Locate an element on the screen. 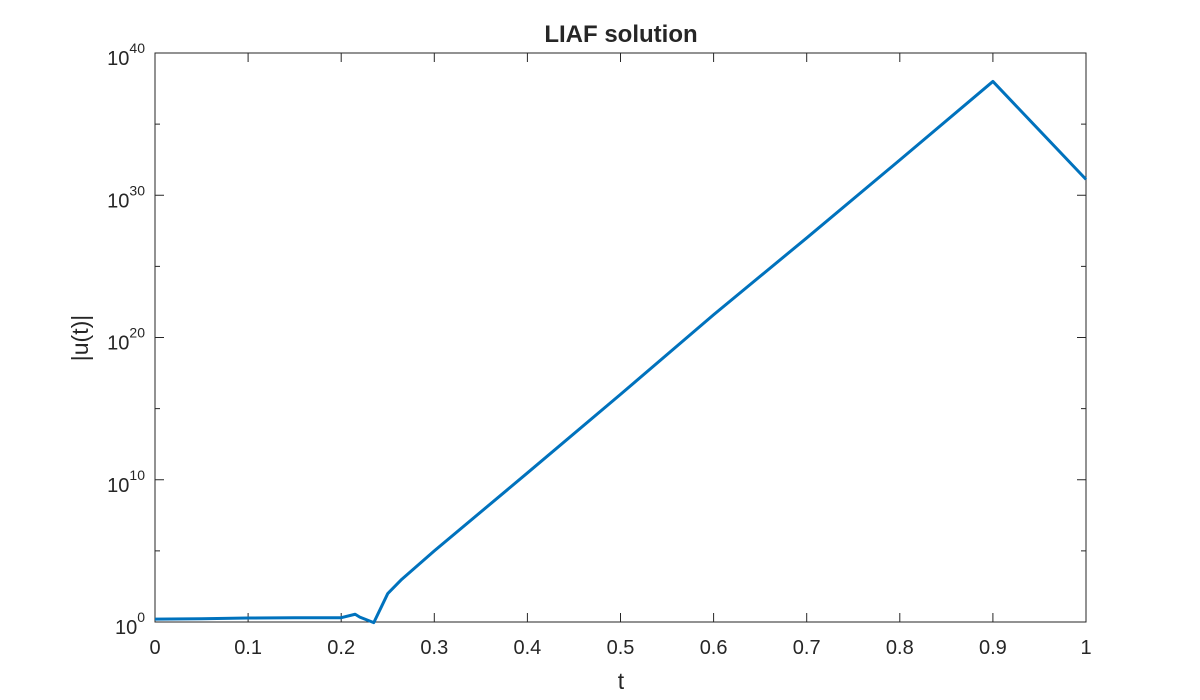 This screenshot has height=700, width=1200. y-tick-label: 1030 is located at coordinates (126, 197).